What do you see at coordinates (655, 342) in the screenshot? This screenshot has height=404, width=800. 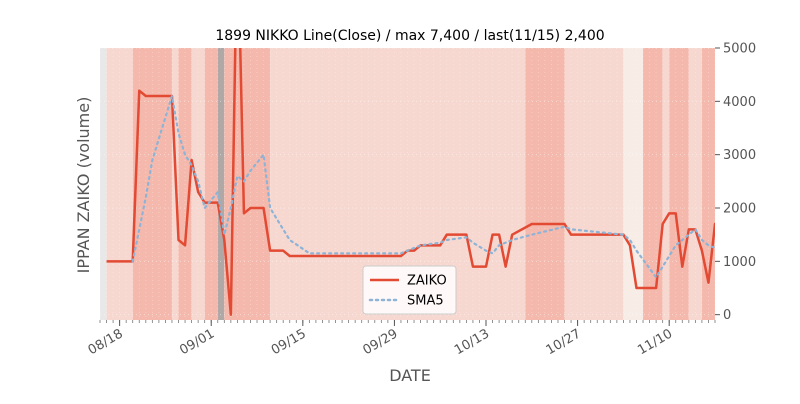 I see `x-tick-label: 11/10` at bounding box center [655, 342].